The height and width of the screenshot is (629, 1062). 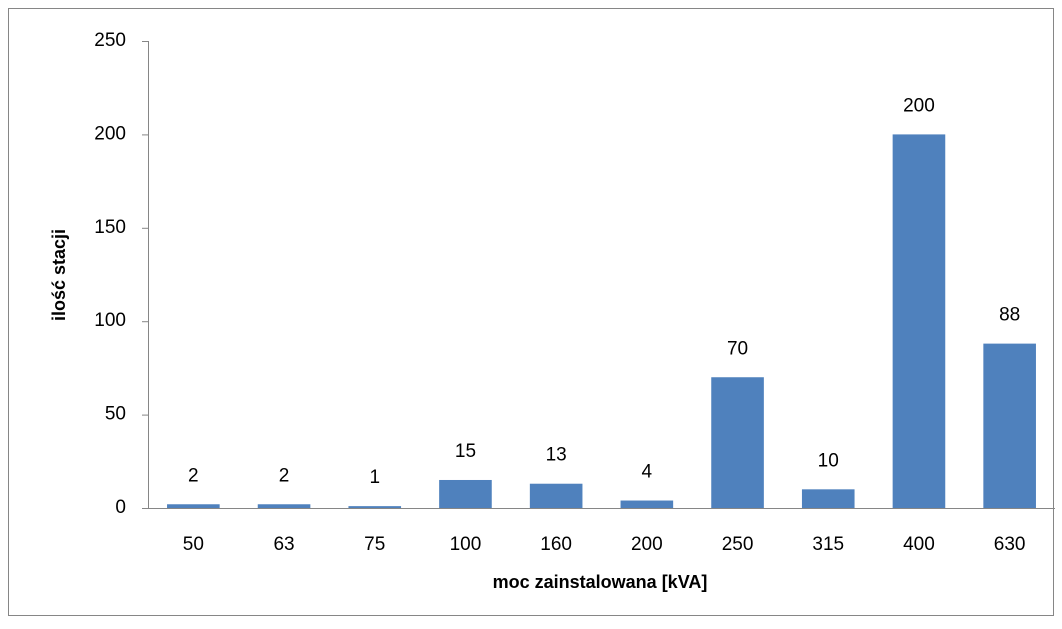 I want to click on y-tick-label: 50, so click(x=115, y=414).